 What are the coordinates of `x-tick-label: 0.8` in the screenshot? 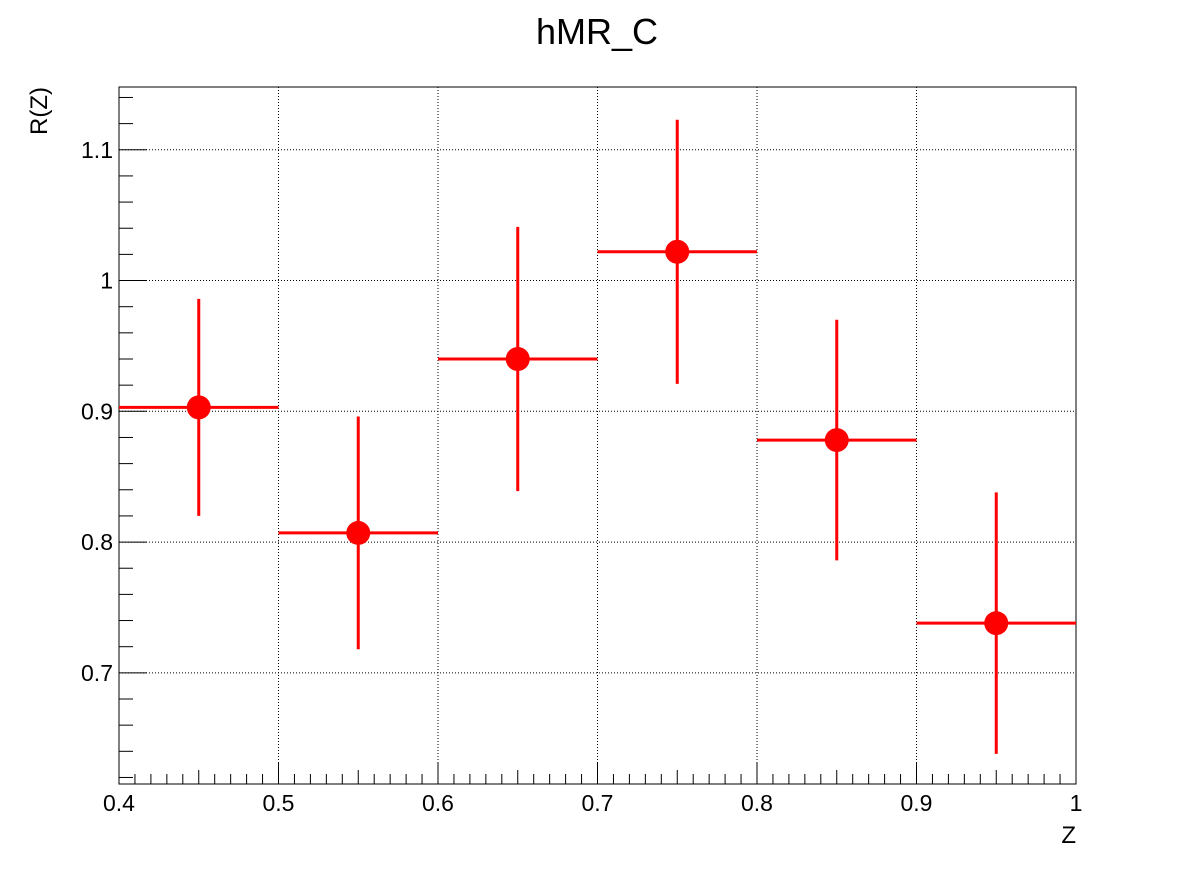 It's located at (757, 803).